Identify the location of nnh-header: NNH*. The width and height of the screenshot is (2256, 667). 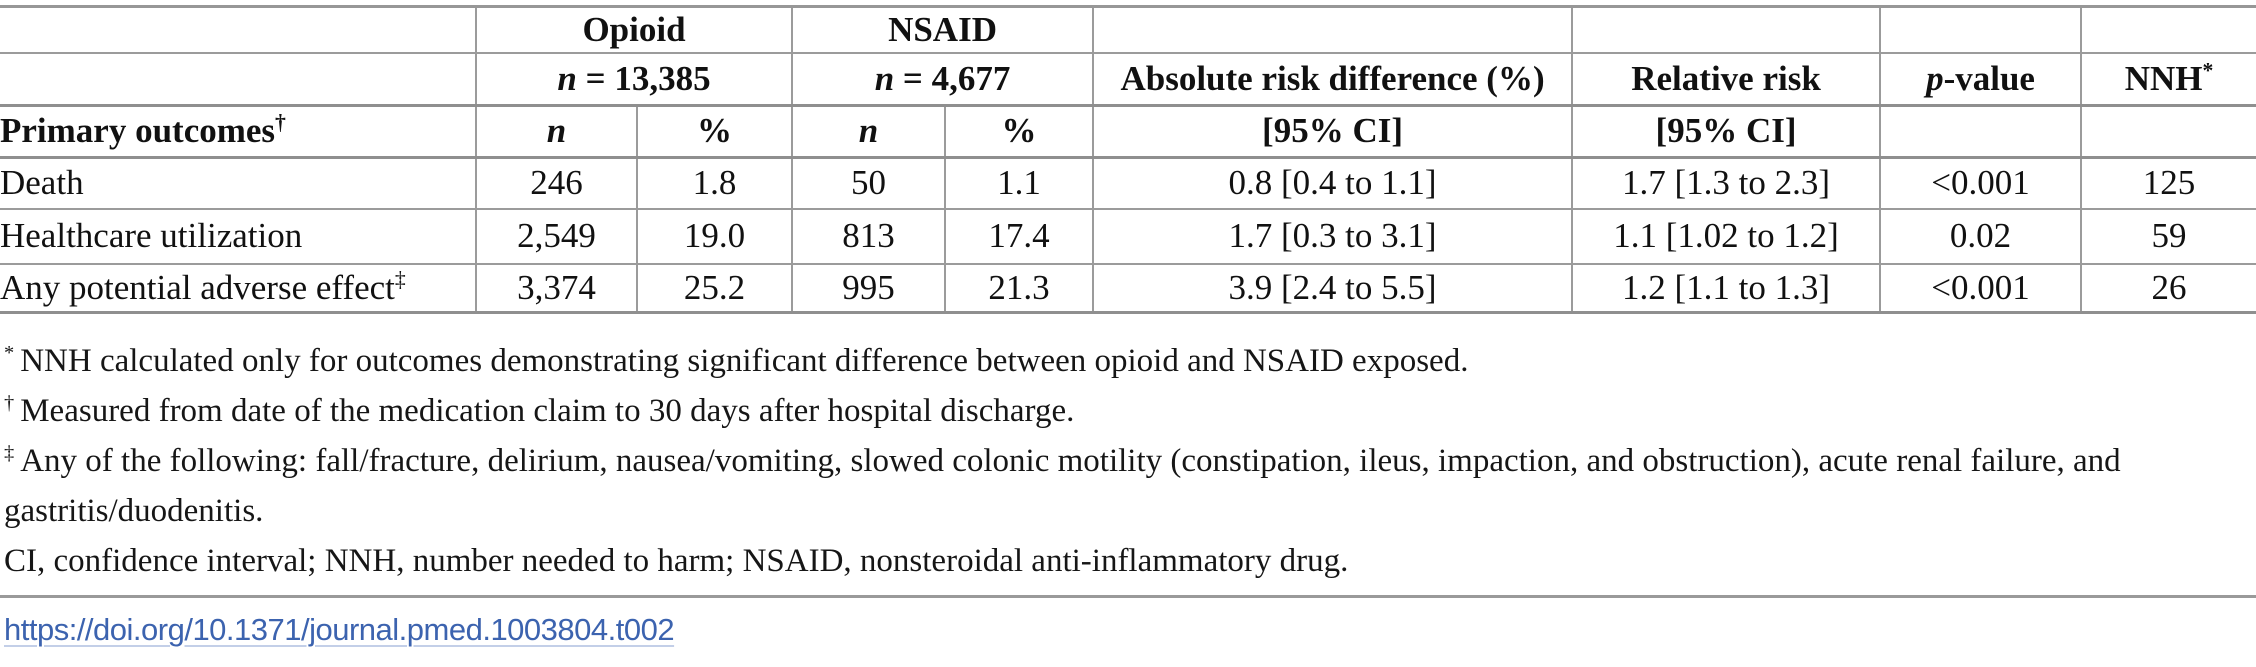
(2168, 79).